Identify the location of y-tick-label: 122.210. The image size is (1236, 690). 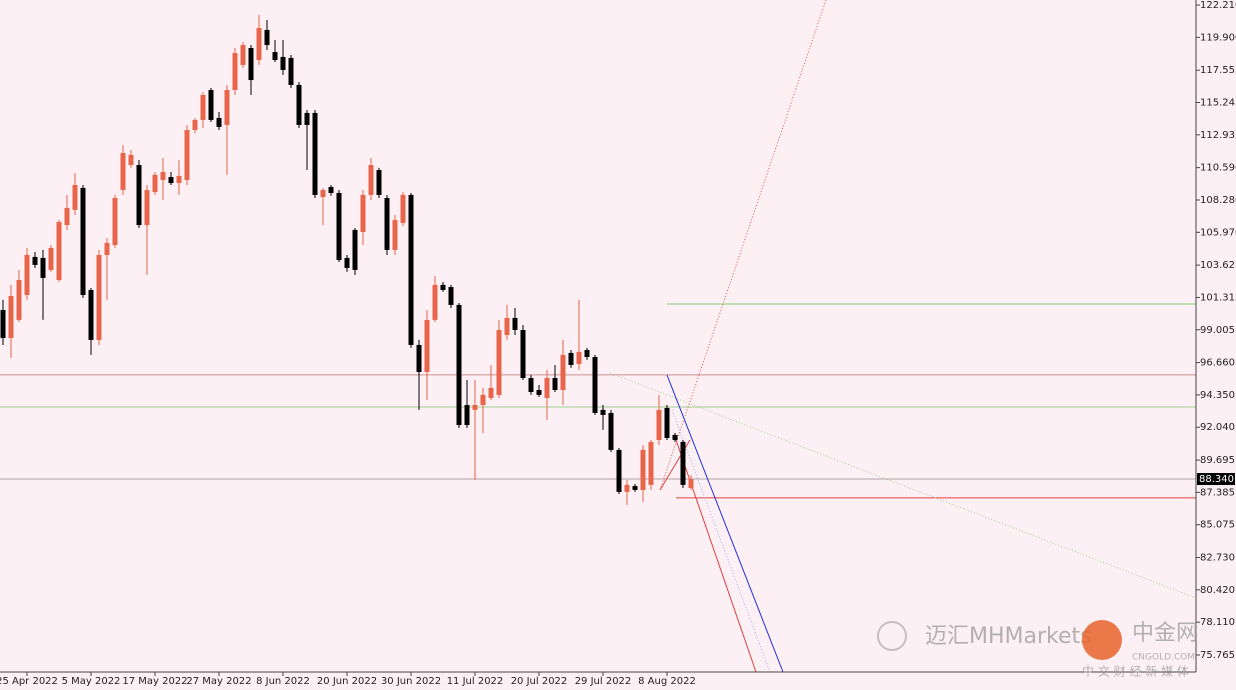
(1218, 5).